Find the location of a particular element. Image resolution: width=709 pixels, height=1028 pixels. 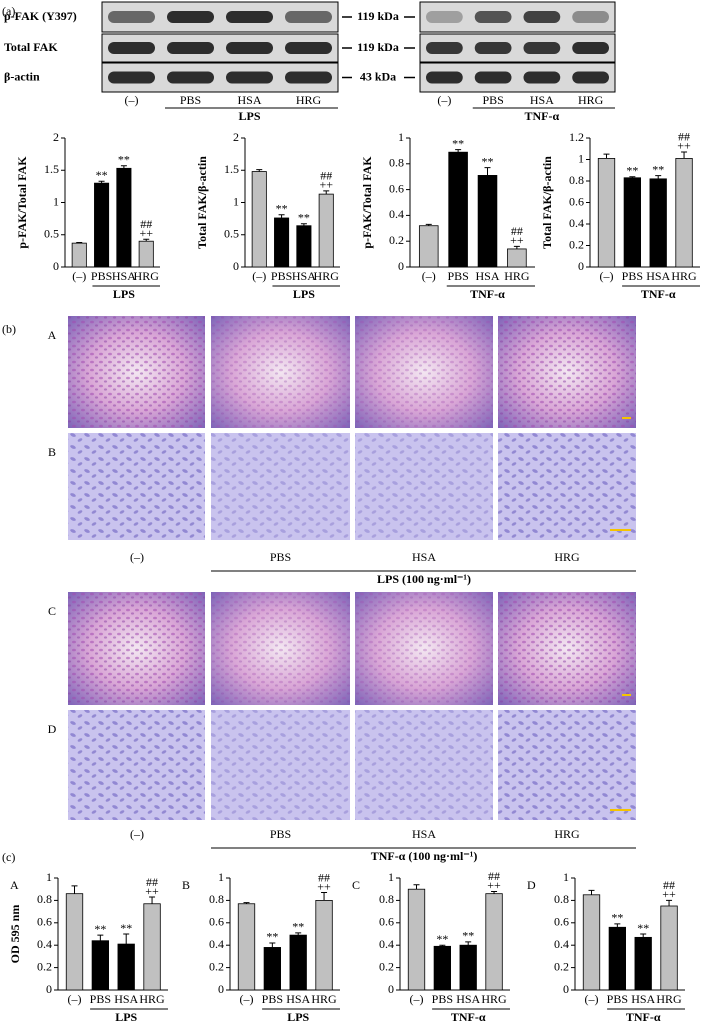

panel-letter: C is located at coordinates (356, 885).